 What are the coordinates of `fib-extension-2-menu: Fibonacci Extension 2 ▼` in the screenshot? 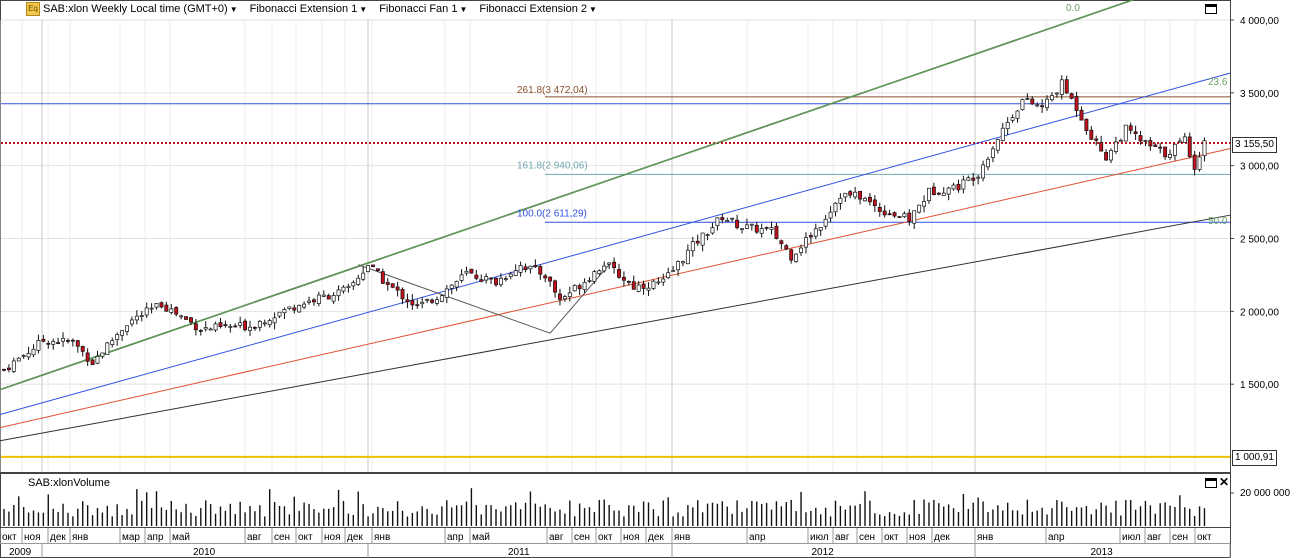 It's located at (538, 9).